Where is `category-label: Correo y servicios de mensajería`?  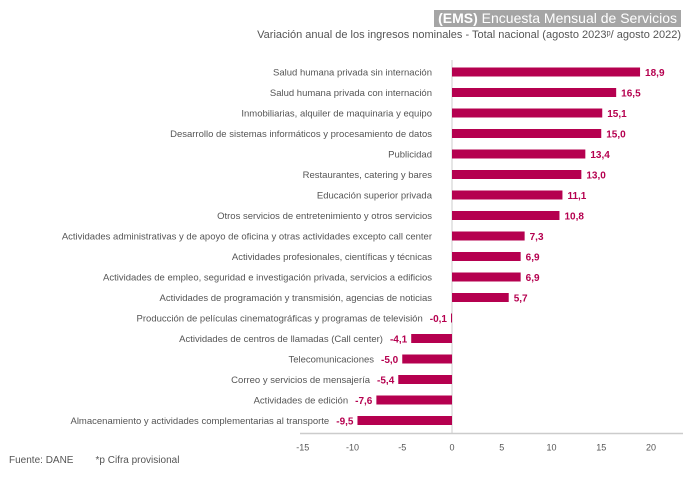
category-label: Correo y servicios de mensajería is located at coordinates (301, 380).